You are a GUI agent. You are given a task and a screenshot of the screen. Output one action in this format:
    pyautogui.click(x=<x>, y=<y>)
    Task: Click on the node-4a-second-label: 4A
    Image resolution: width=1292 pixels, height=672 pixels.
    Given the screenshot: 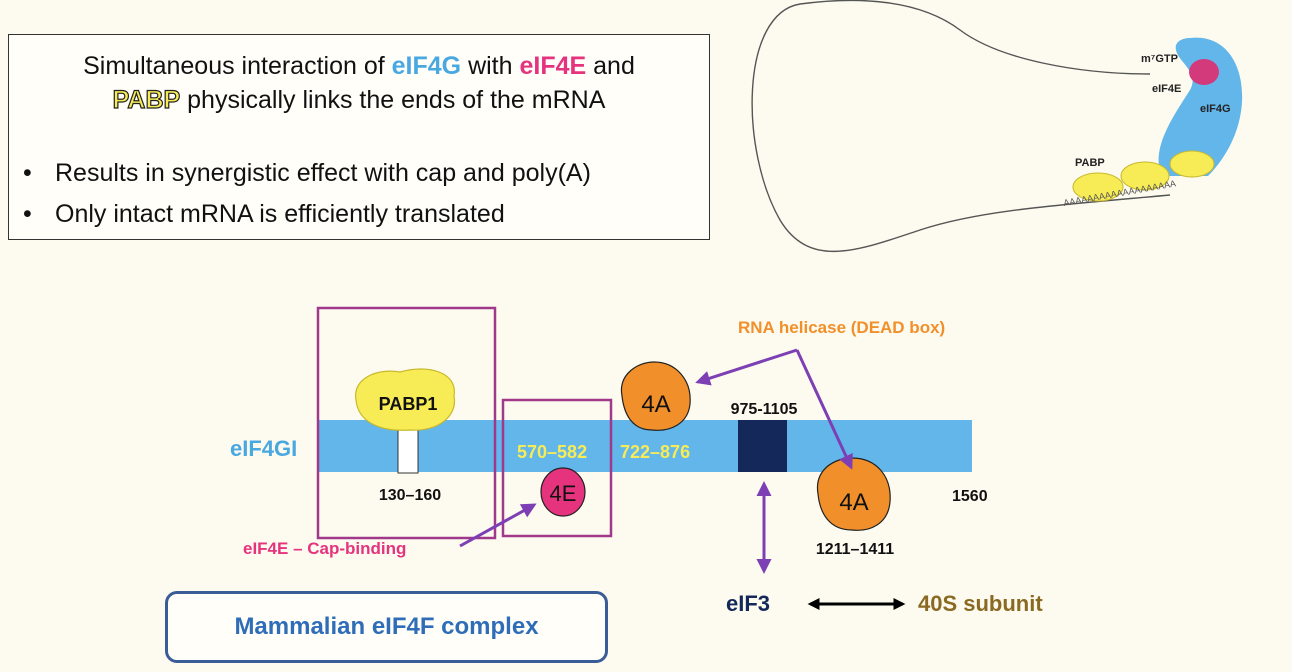 What is the action you would take?
    pyautogui.click(x=853, y=502)
    